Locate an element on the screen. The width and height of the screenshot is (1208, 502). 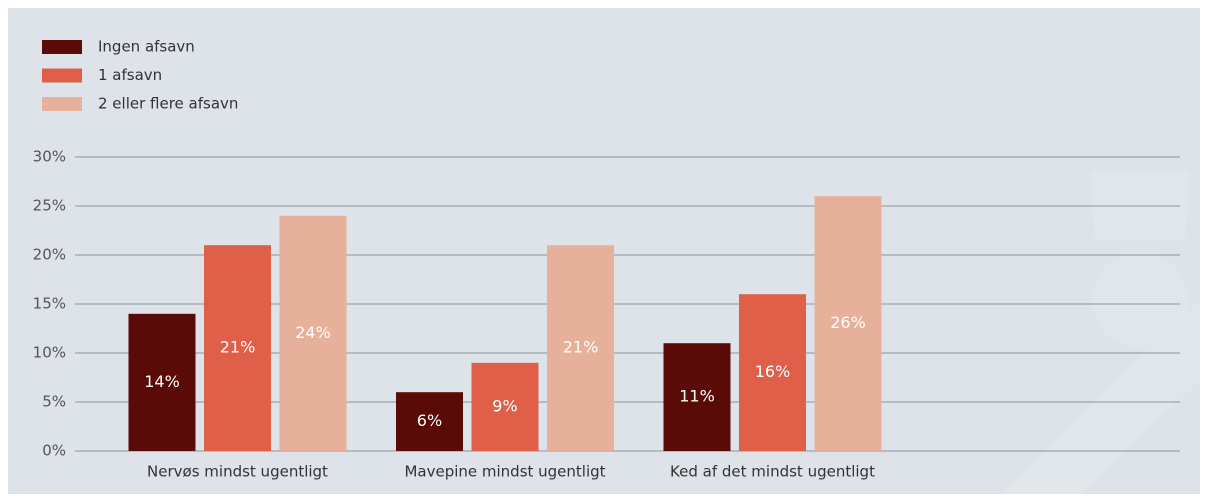
y-tick-label: 15% is located at coordinates (49, 304).